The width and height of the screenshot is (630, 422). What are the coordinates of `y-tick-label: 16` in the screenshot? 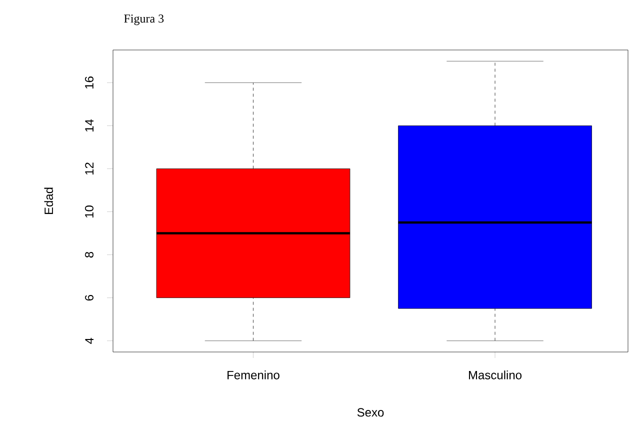 It's located at (89, 82).